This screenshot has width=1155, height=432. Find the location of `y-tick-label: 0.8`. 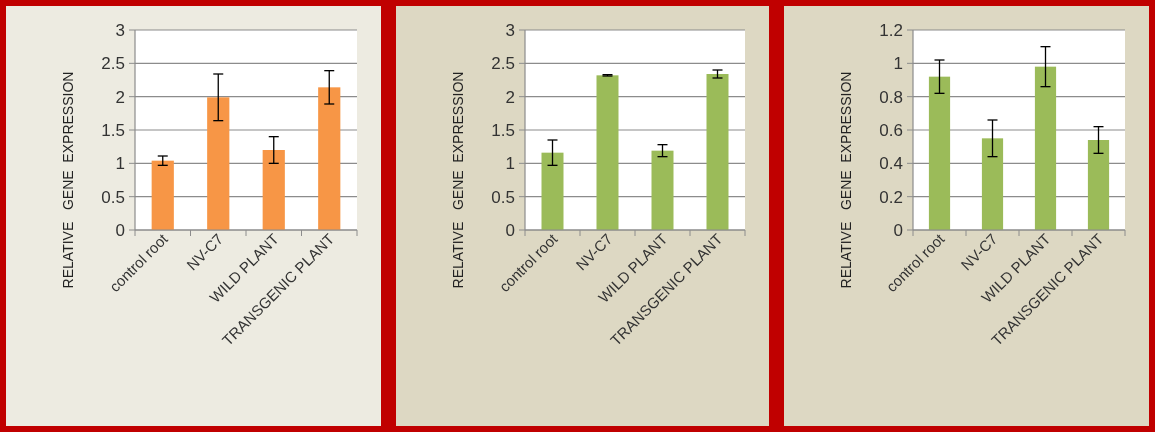

y-tick-label: 0.8 is located at coordinates (891, 97).